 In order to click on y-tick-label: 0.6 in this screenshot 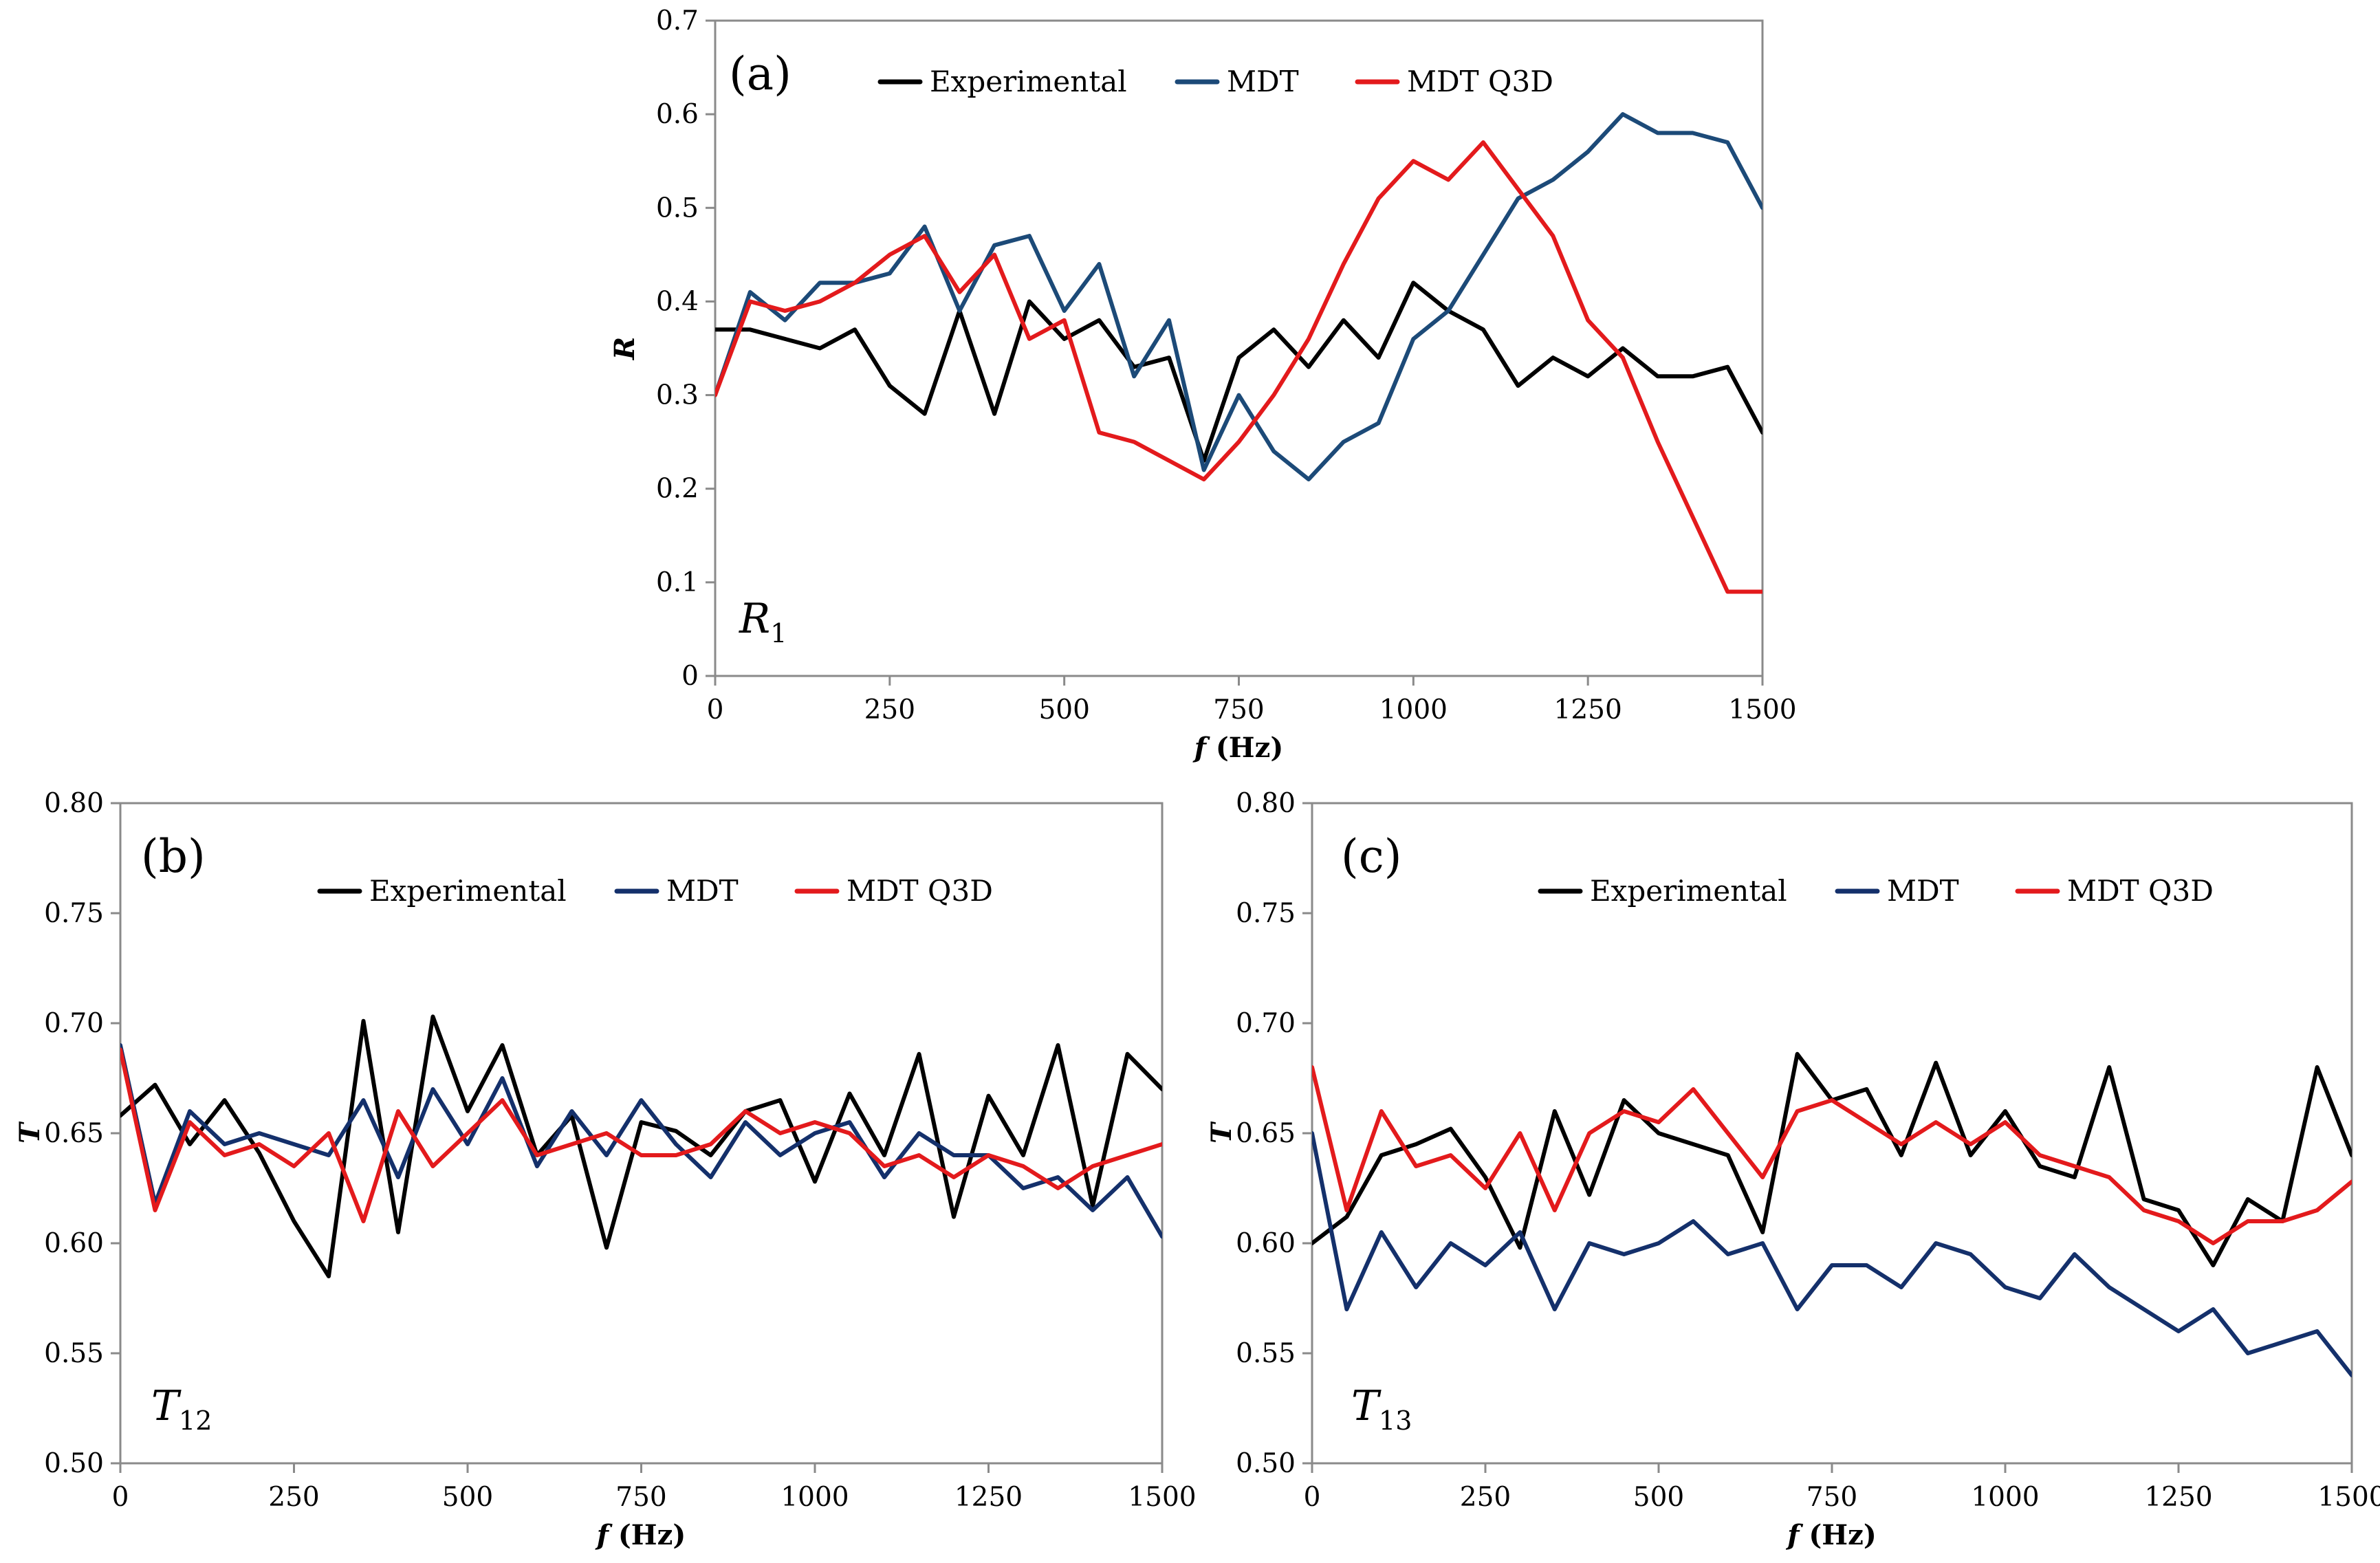, I will do `click(677, 114)`.